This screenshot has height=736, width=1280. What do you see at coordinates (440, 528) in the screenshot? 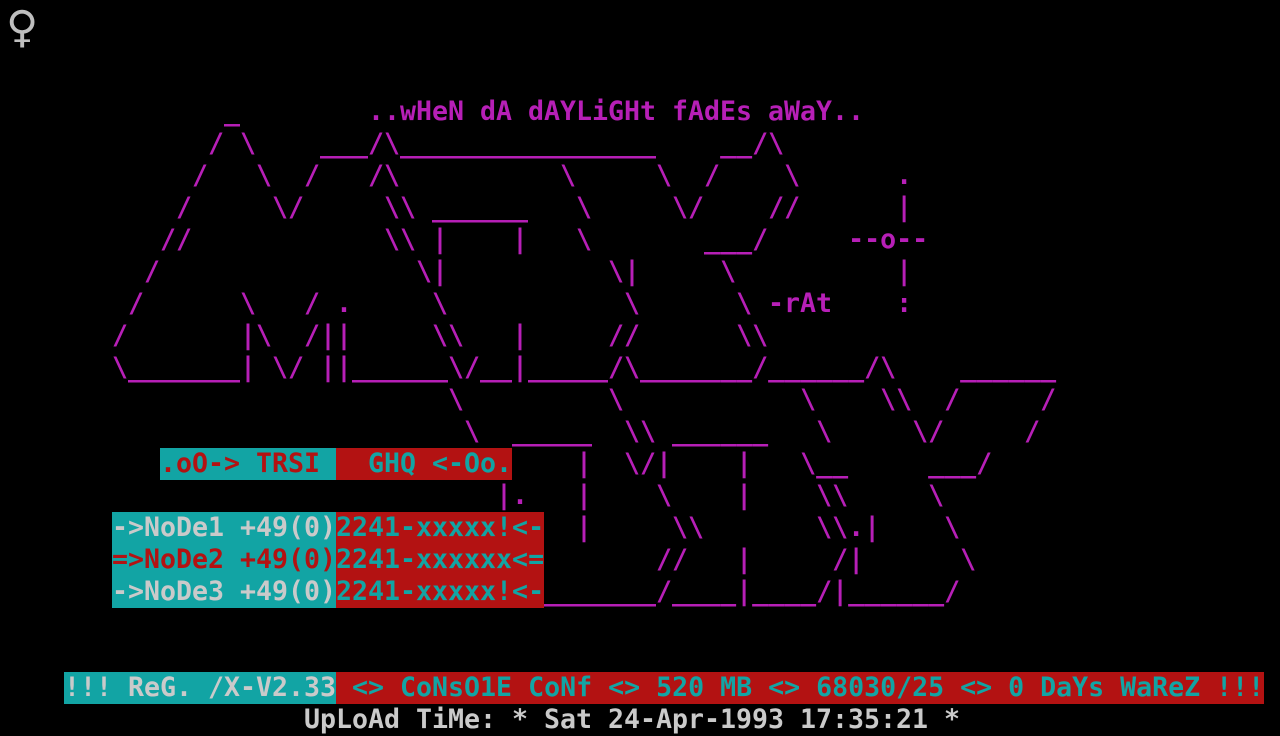
I see `node1-number: 2241-xxxxx!<-` at bounding box center [440, 528].